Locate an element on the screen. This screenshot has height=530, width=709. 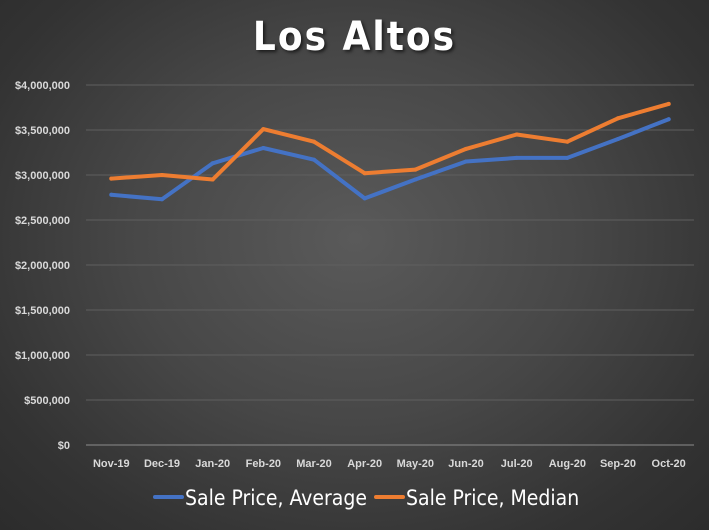
y-tick-label: $3,500,000 is located at coordinates (42, 131).